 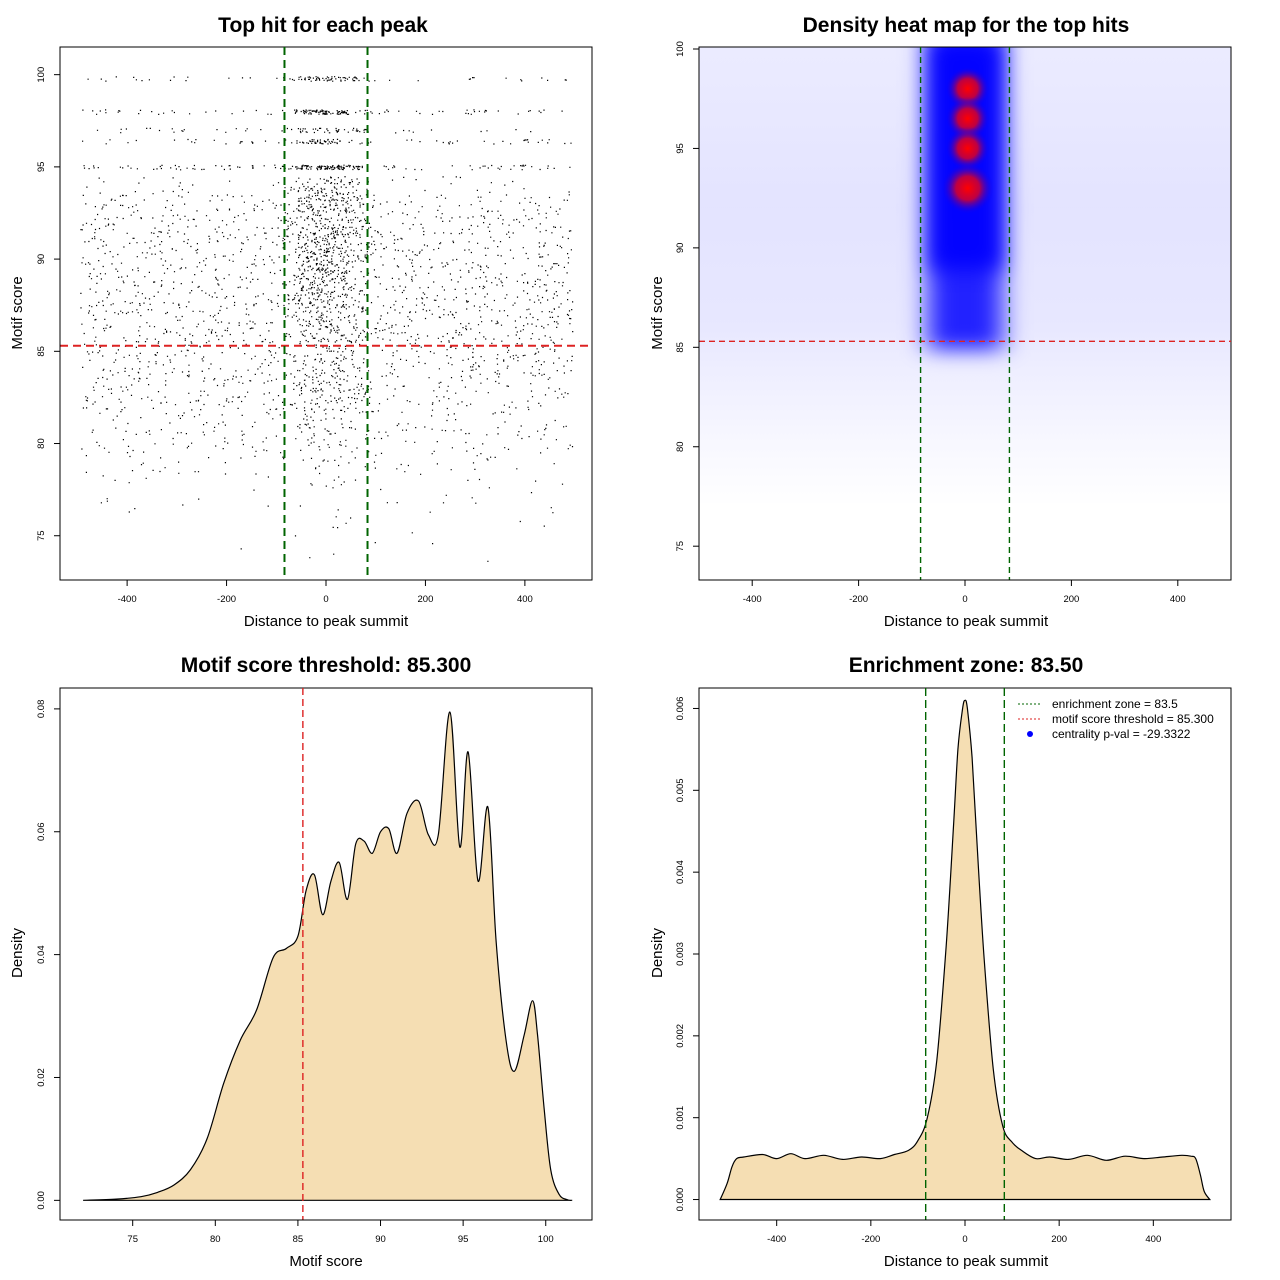 What do you see at coordinates (41, 535) in the screenshot?
I see `scatter-y-tick-label: 75` at bounding box center [41, 535].